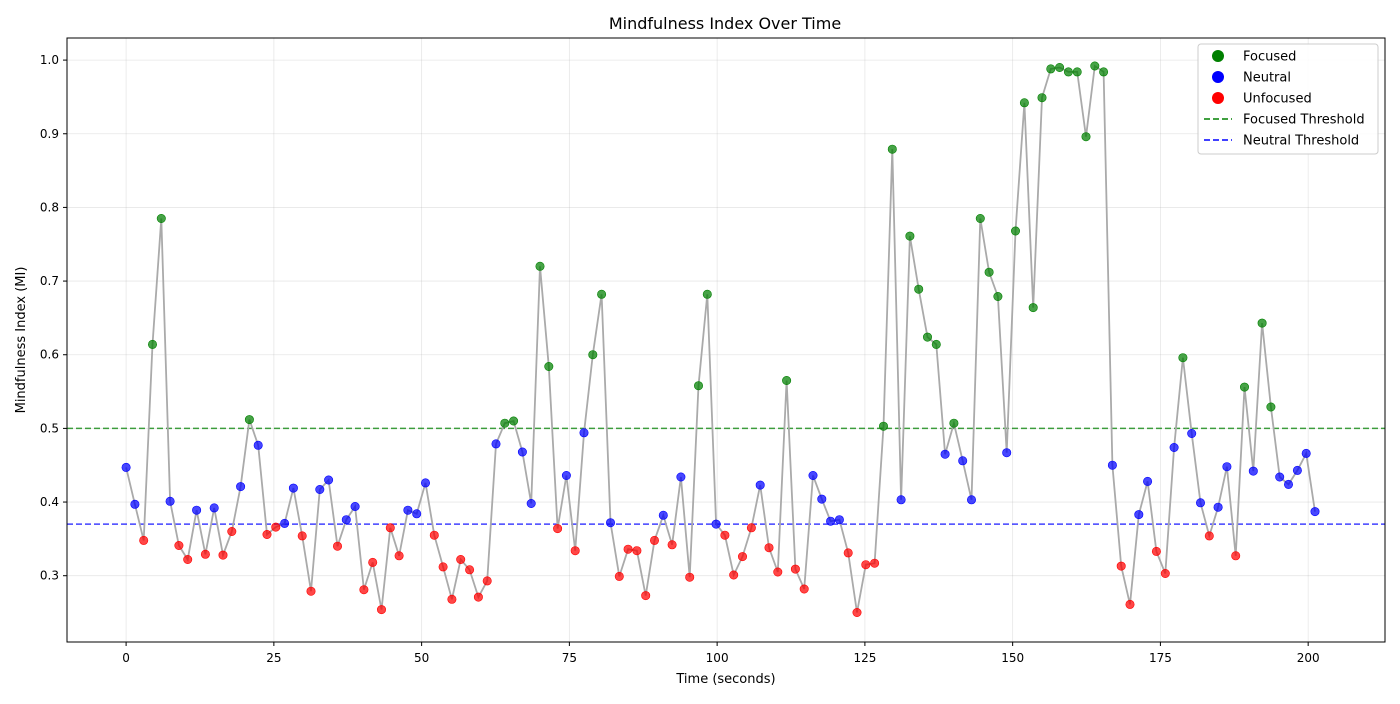 The height and width of the screenshot is (704, 1400). I want to click on y-axis-label: Mindfulness Index (MI), so click(21, 340).